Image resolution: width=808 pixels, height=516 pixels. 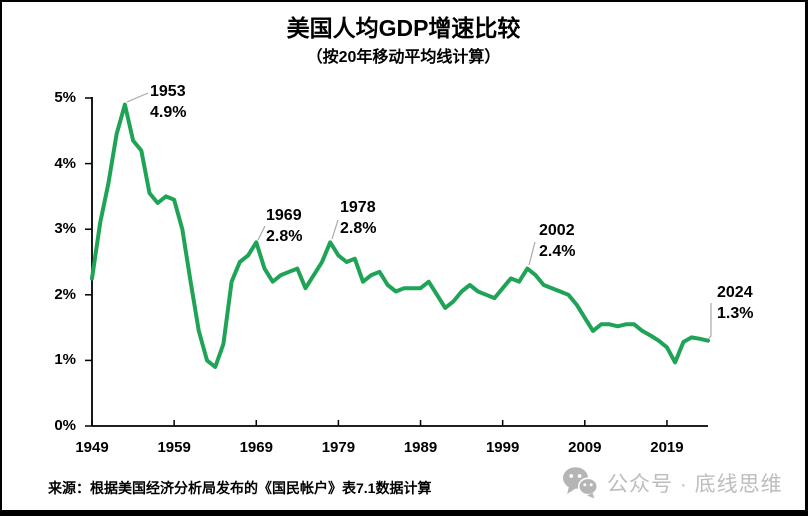 What do you see at coordinates (65, 229) in the screenshot?
I see `y-axis-label: 3%` at bounding box center [65, 229].